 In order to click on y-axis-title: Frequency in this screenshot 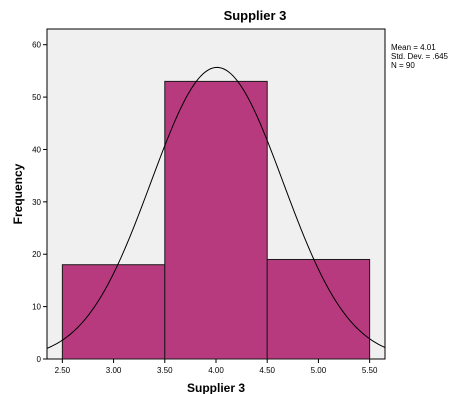, I will do `click(18, 193)`.